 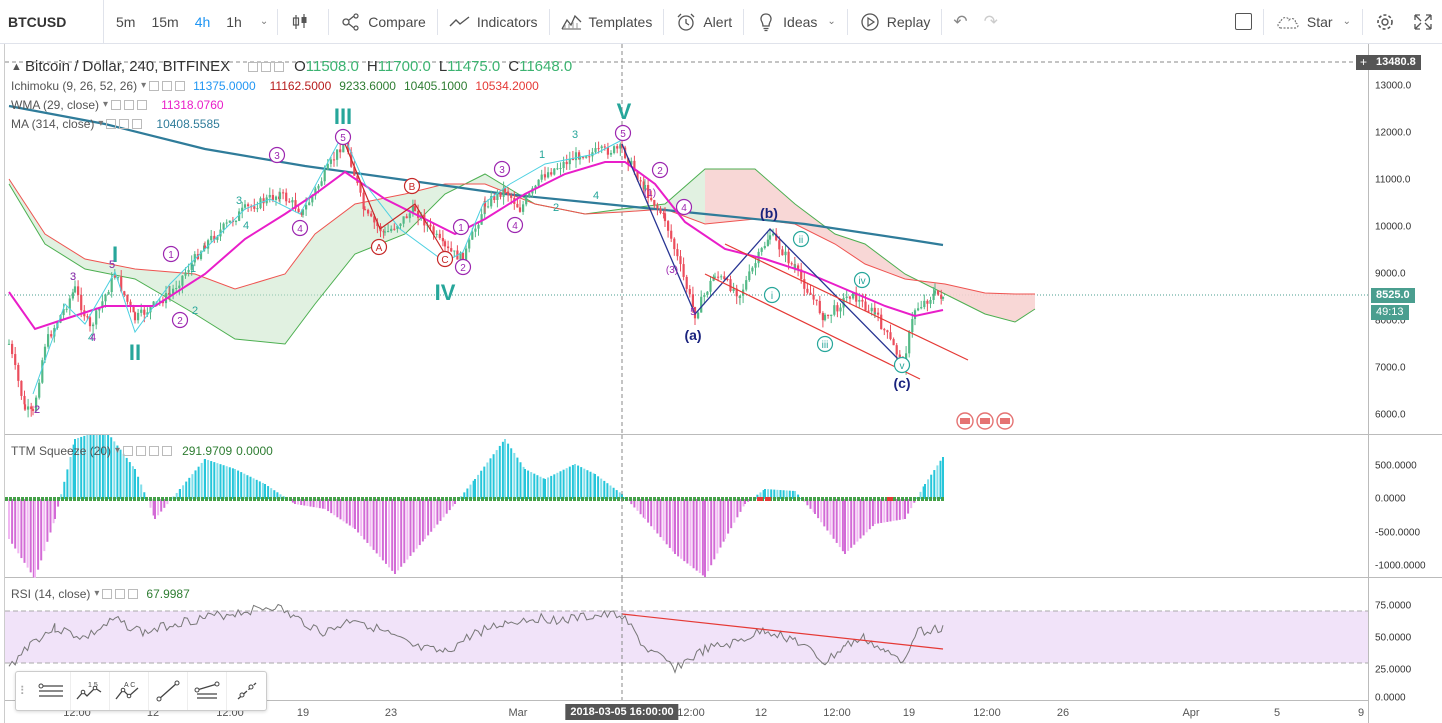 I want to click on chart-type-button, so click(x=303, y=22).